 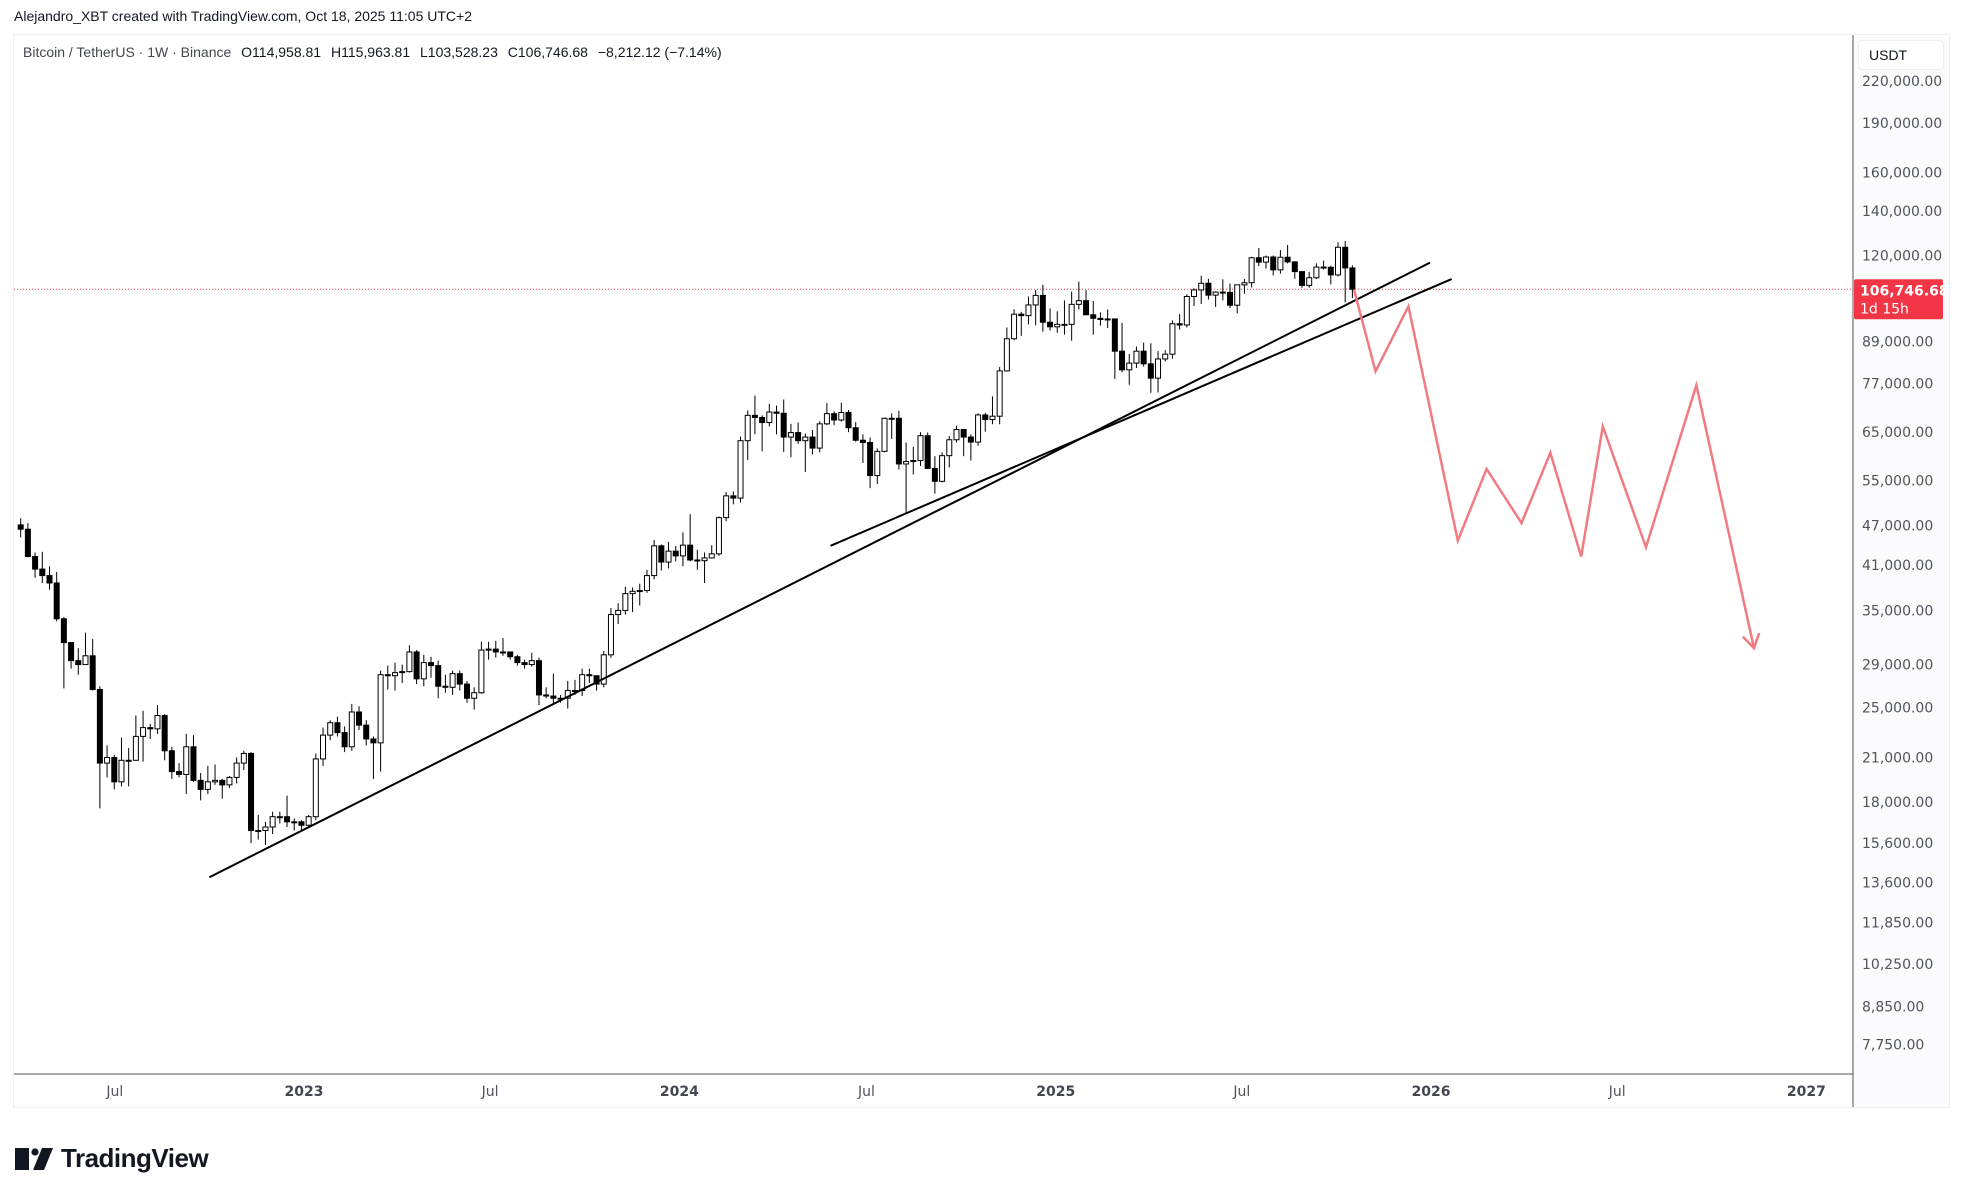 What do you see at coordinates (1141, 412) in the screenshot?
I see `trendline` at bounding box center [1141, 412].